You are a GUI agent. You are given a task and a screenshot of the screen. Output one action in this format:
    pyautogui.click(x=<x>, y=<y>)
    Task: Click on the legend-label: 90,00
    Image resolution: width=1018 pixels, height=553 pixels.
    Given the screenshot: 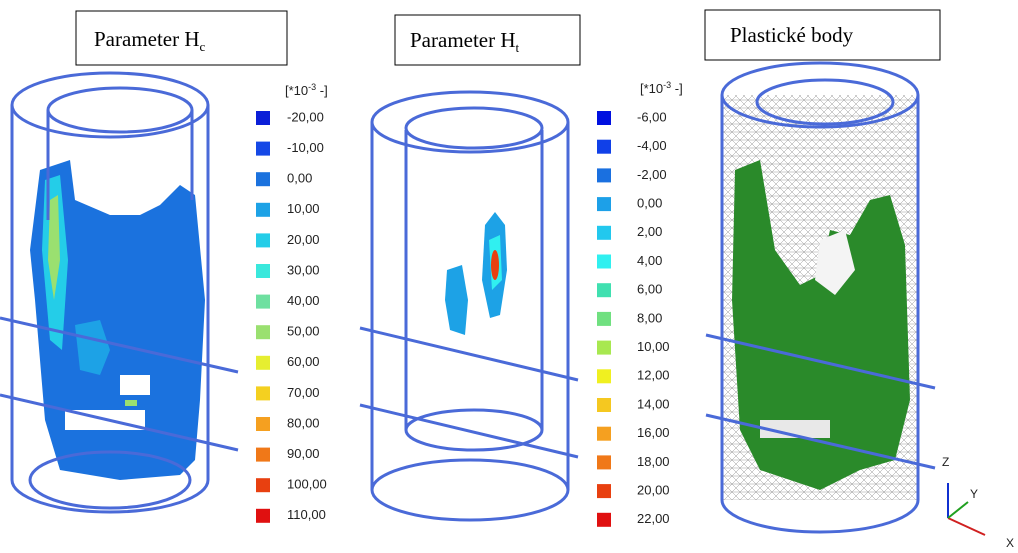 What is the action you would take?
    pyautogui.click(x=303, y=453)
    